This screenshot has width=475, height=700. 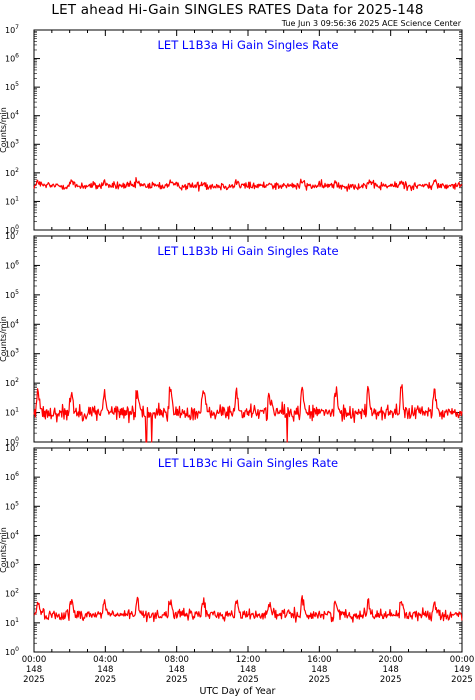 I want to click on panel-title: LET L1B3c Hi Gain Singles Rate, so click(x=248, y=463).